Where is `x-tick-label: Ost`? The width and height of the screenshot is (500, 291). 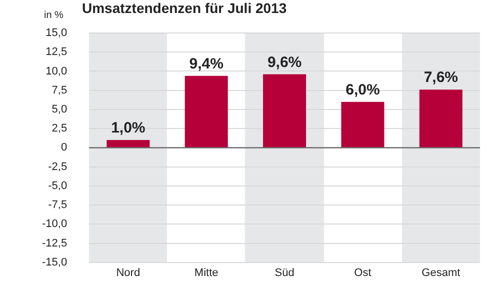 x-tick-label: Ost is located at coordinates (363, 273).